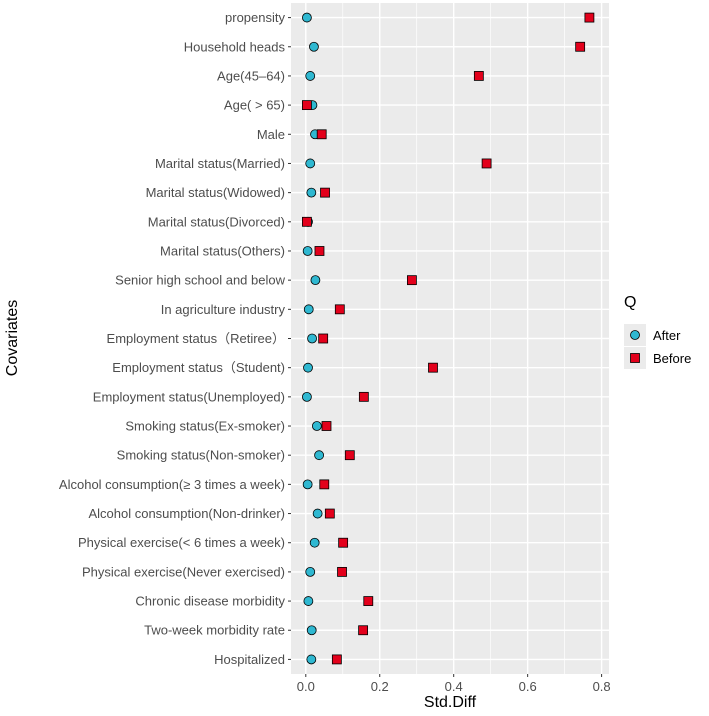 The width and height of the screenshot is (709, 716). Describe the element at coordinates (172, 484) in the screenshot. I see `y-tick-label: Alcohol consumption(≥ 3 times a week)` at that location.